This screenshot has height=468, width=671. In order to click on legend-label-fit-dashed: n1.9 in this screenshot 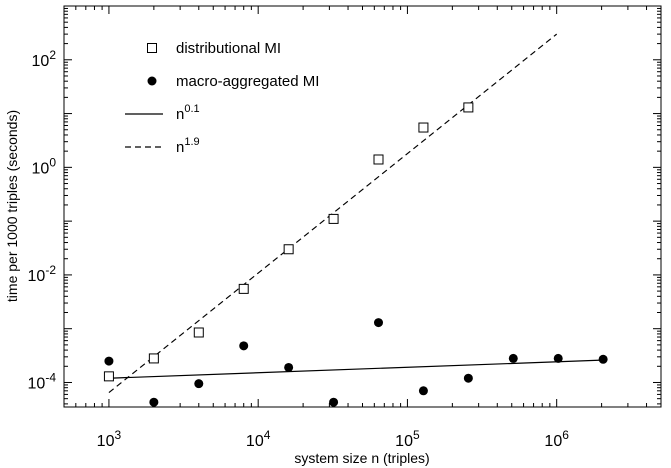, I will do `click(188, 146)`.